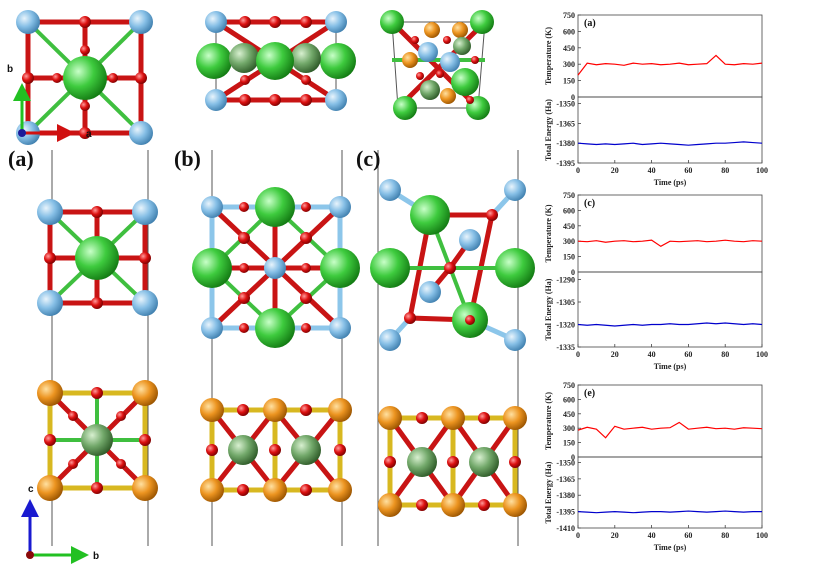 This screenshot has height=569, width=831. Describe the element at coordinates (589, 393) in the screenshot. I see `panel-title: (e)` at that location.